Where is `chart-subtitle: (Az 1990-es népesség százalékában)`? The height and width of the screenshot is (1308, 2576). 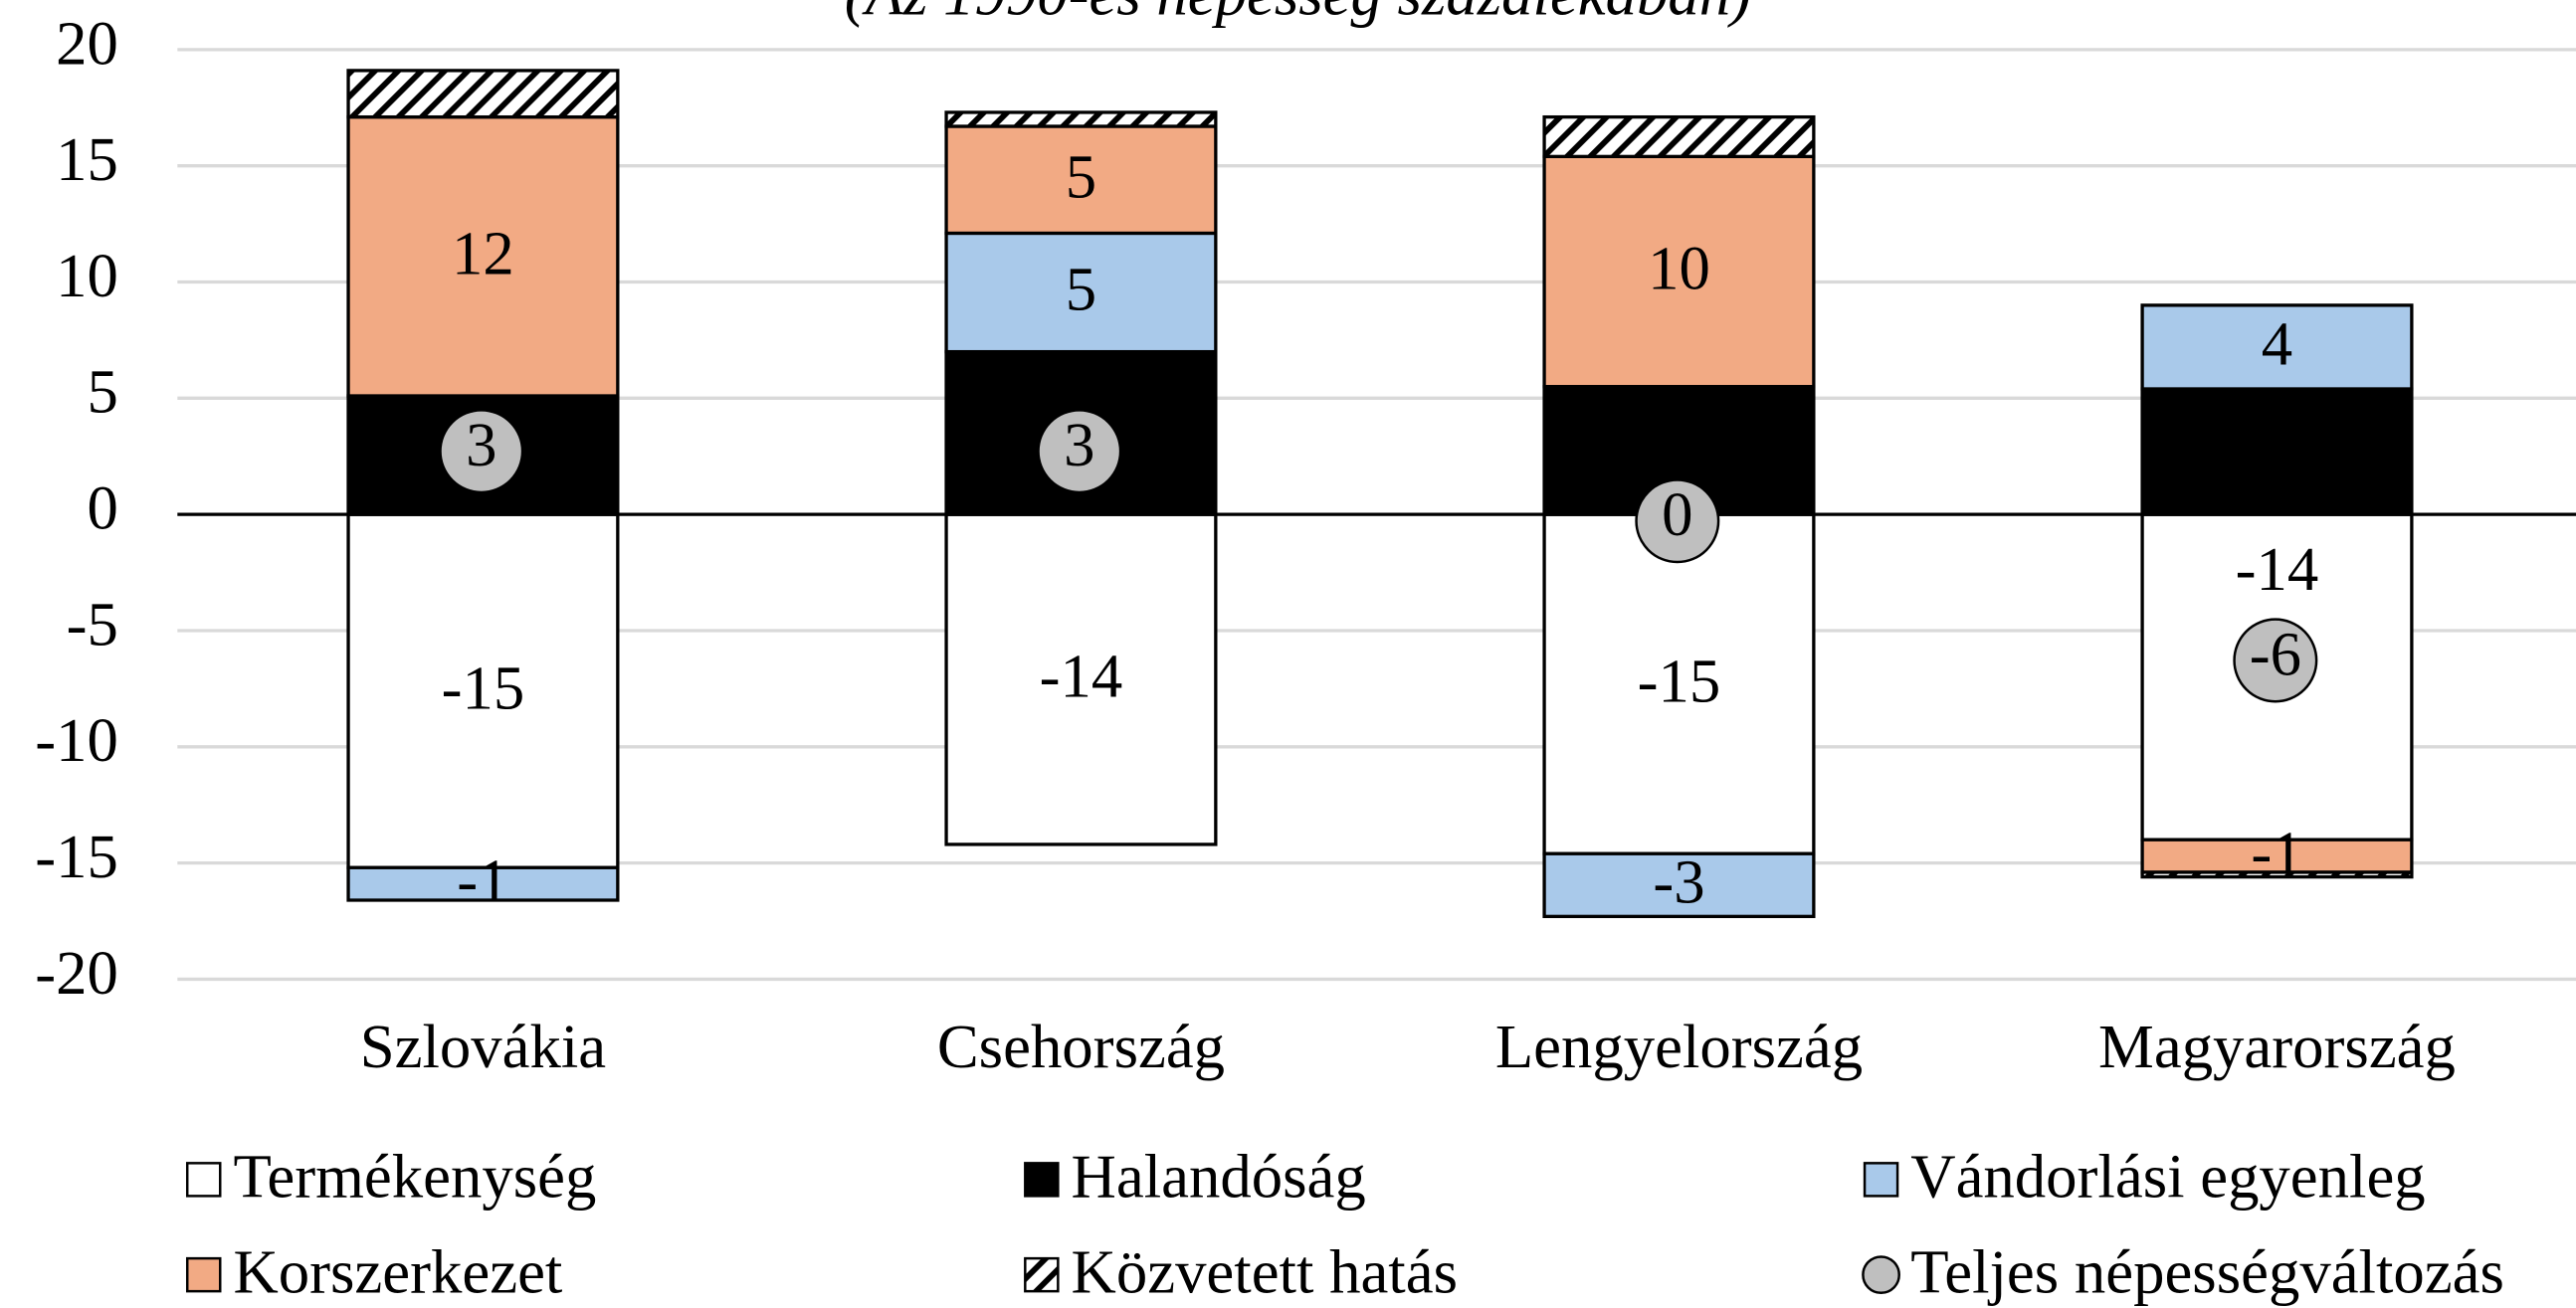
chart-subtitle: (Az 1990-es népesség százalékában) is located at coordinates (1298, 14).